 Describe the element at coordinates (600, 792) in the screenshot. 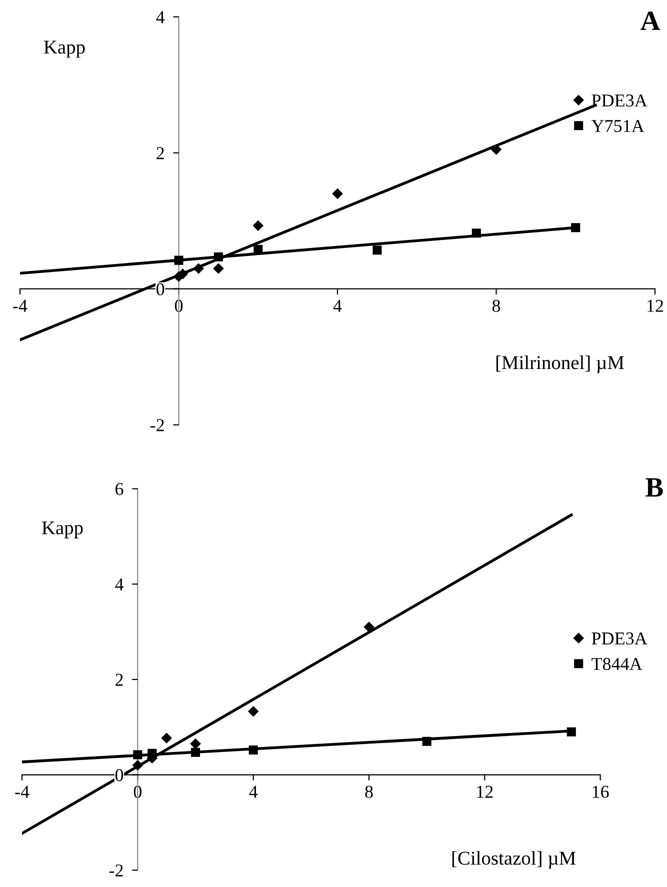

I see `x-tick-label: 16` at that location.